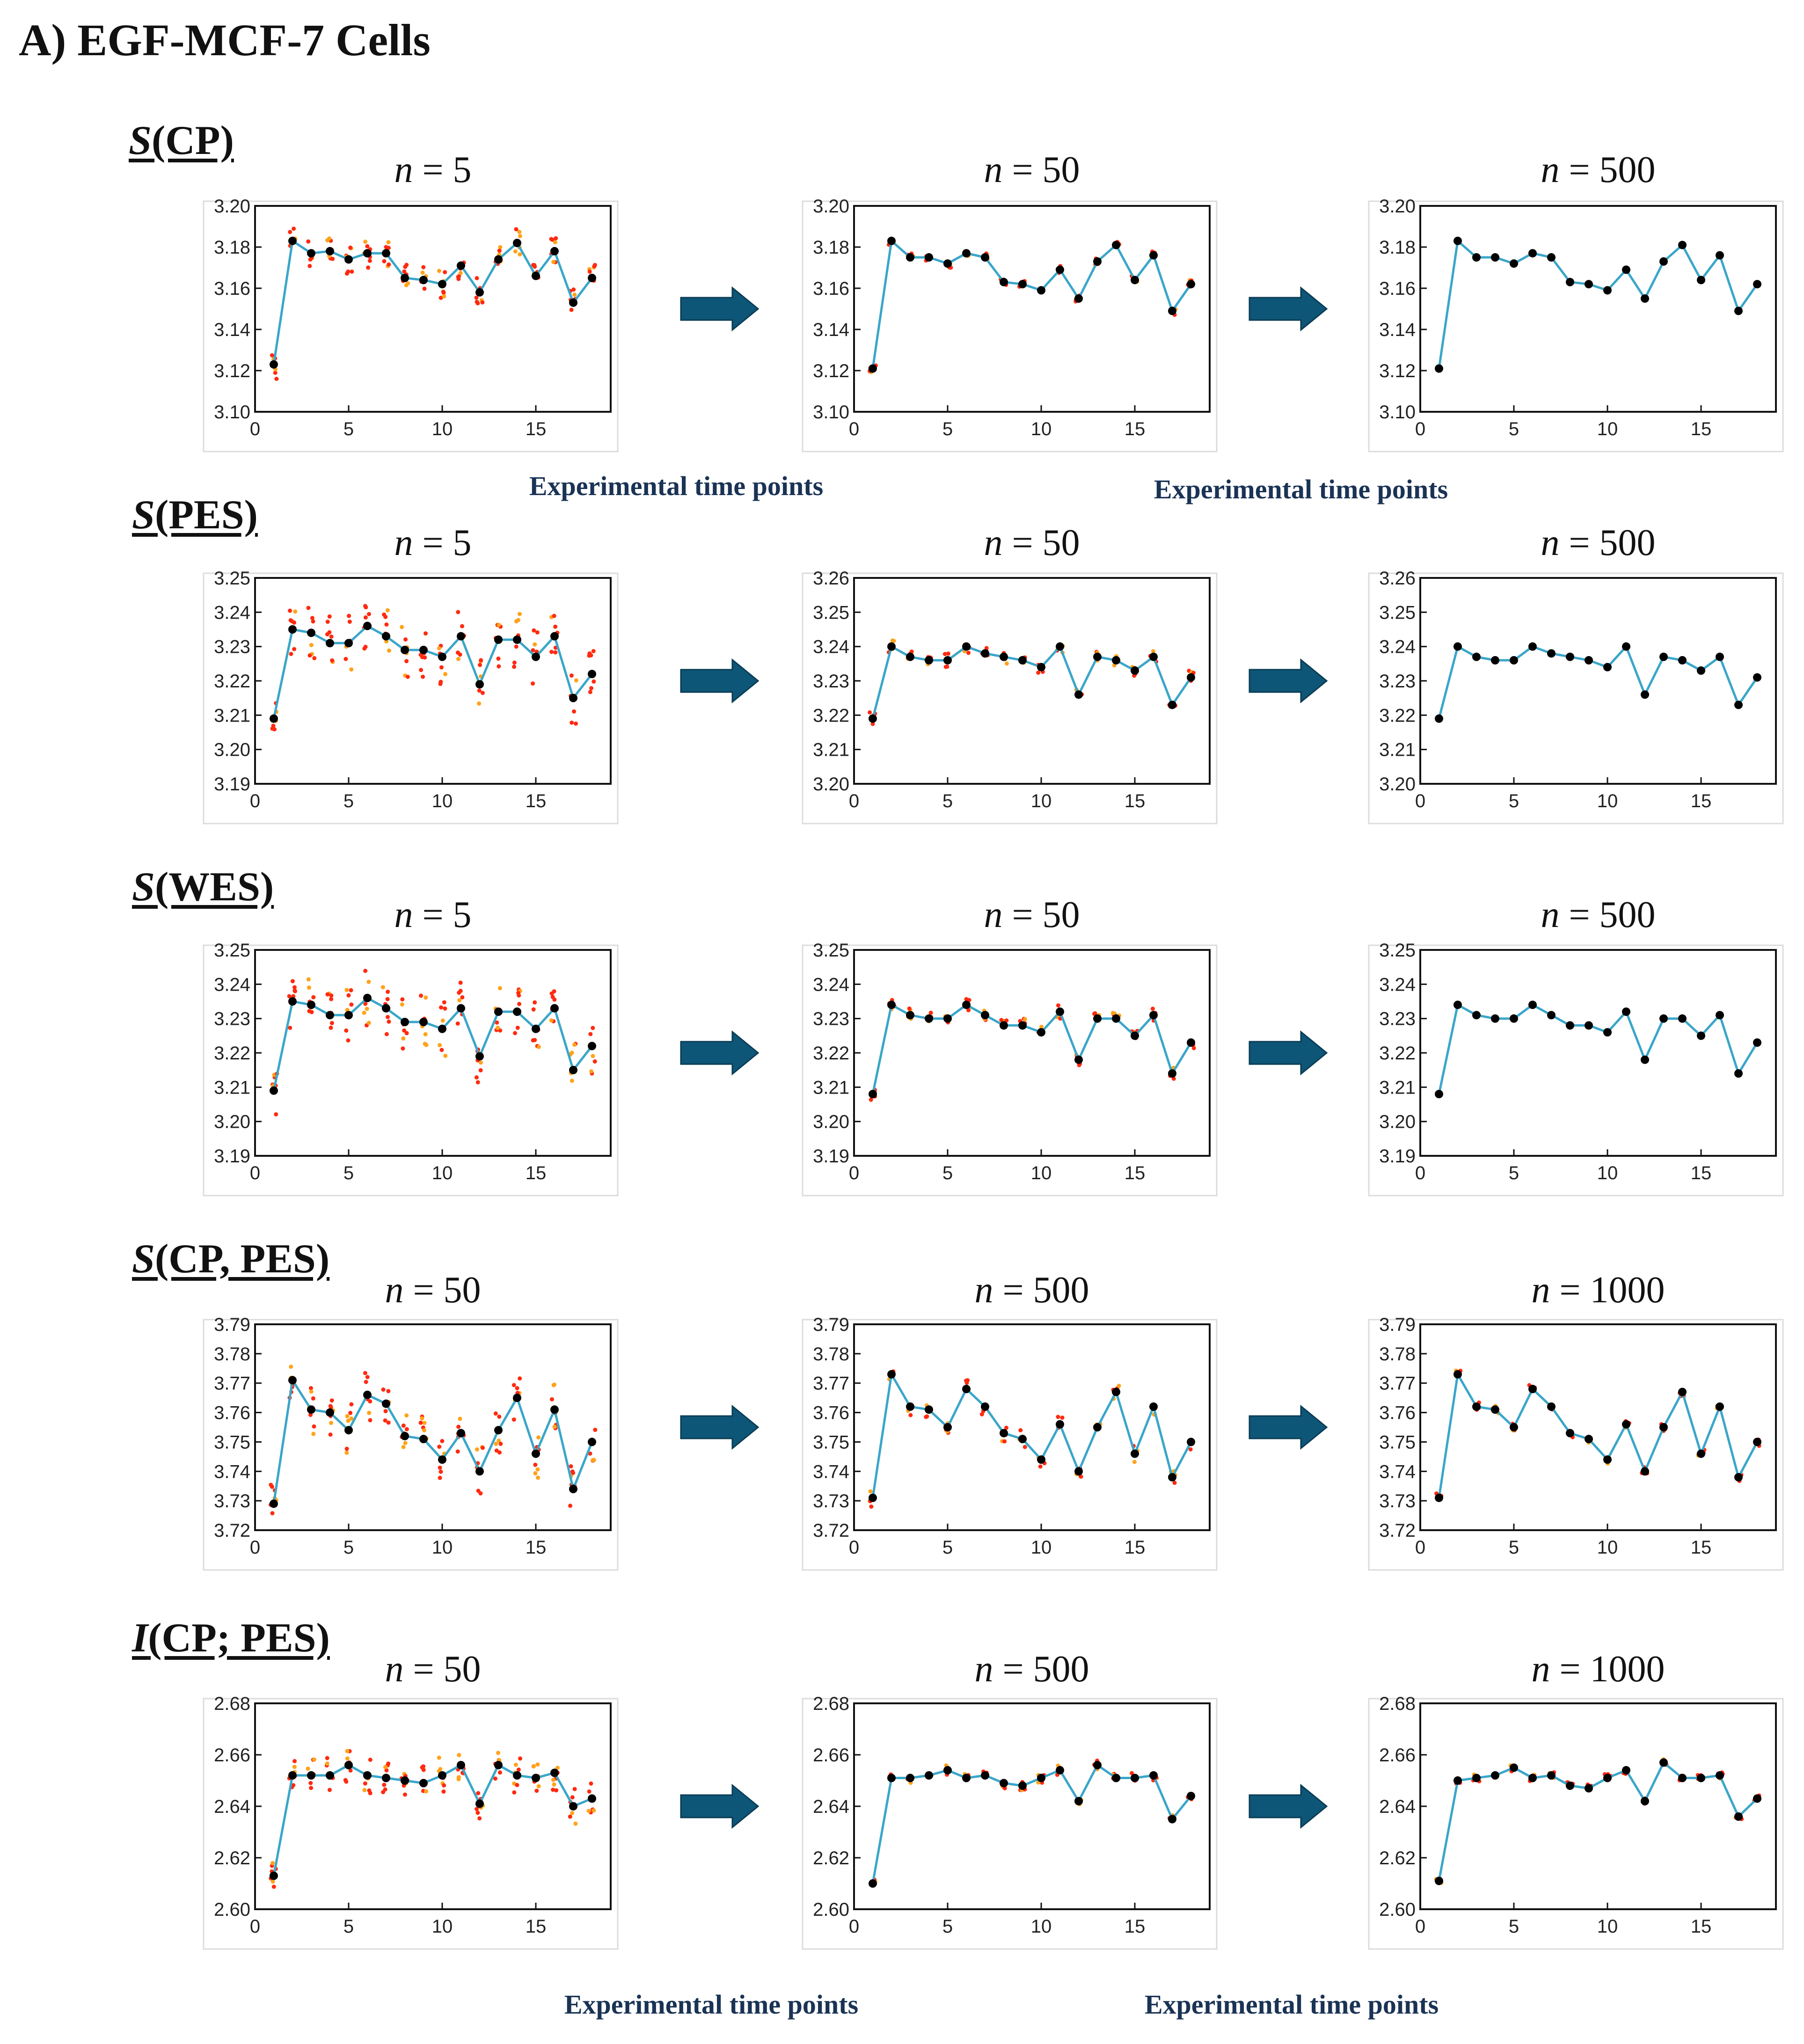  What do you see at coordinates (1397, 330) in the screenshot?
I see `y-tick-label: 3.14` at bounding box center [1397, 330].